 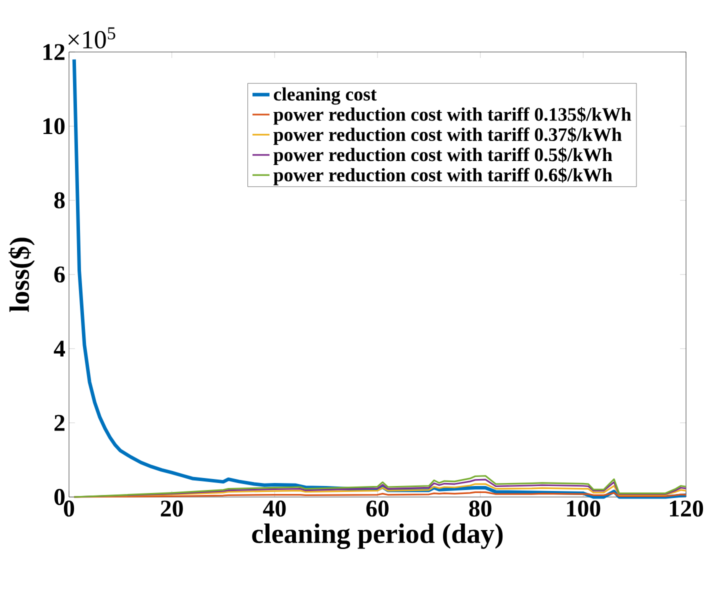 What do you see at coordinates (53, 52) in the screenshot?
I see `y-tick-label: 12` at bounding box center [53, 52].